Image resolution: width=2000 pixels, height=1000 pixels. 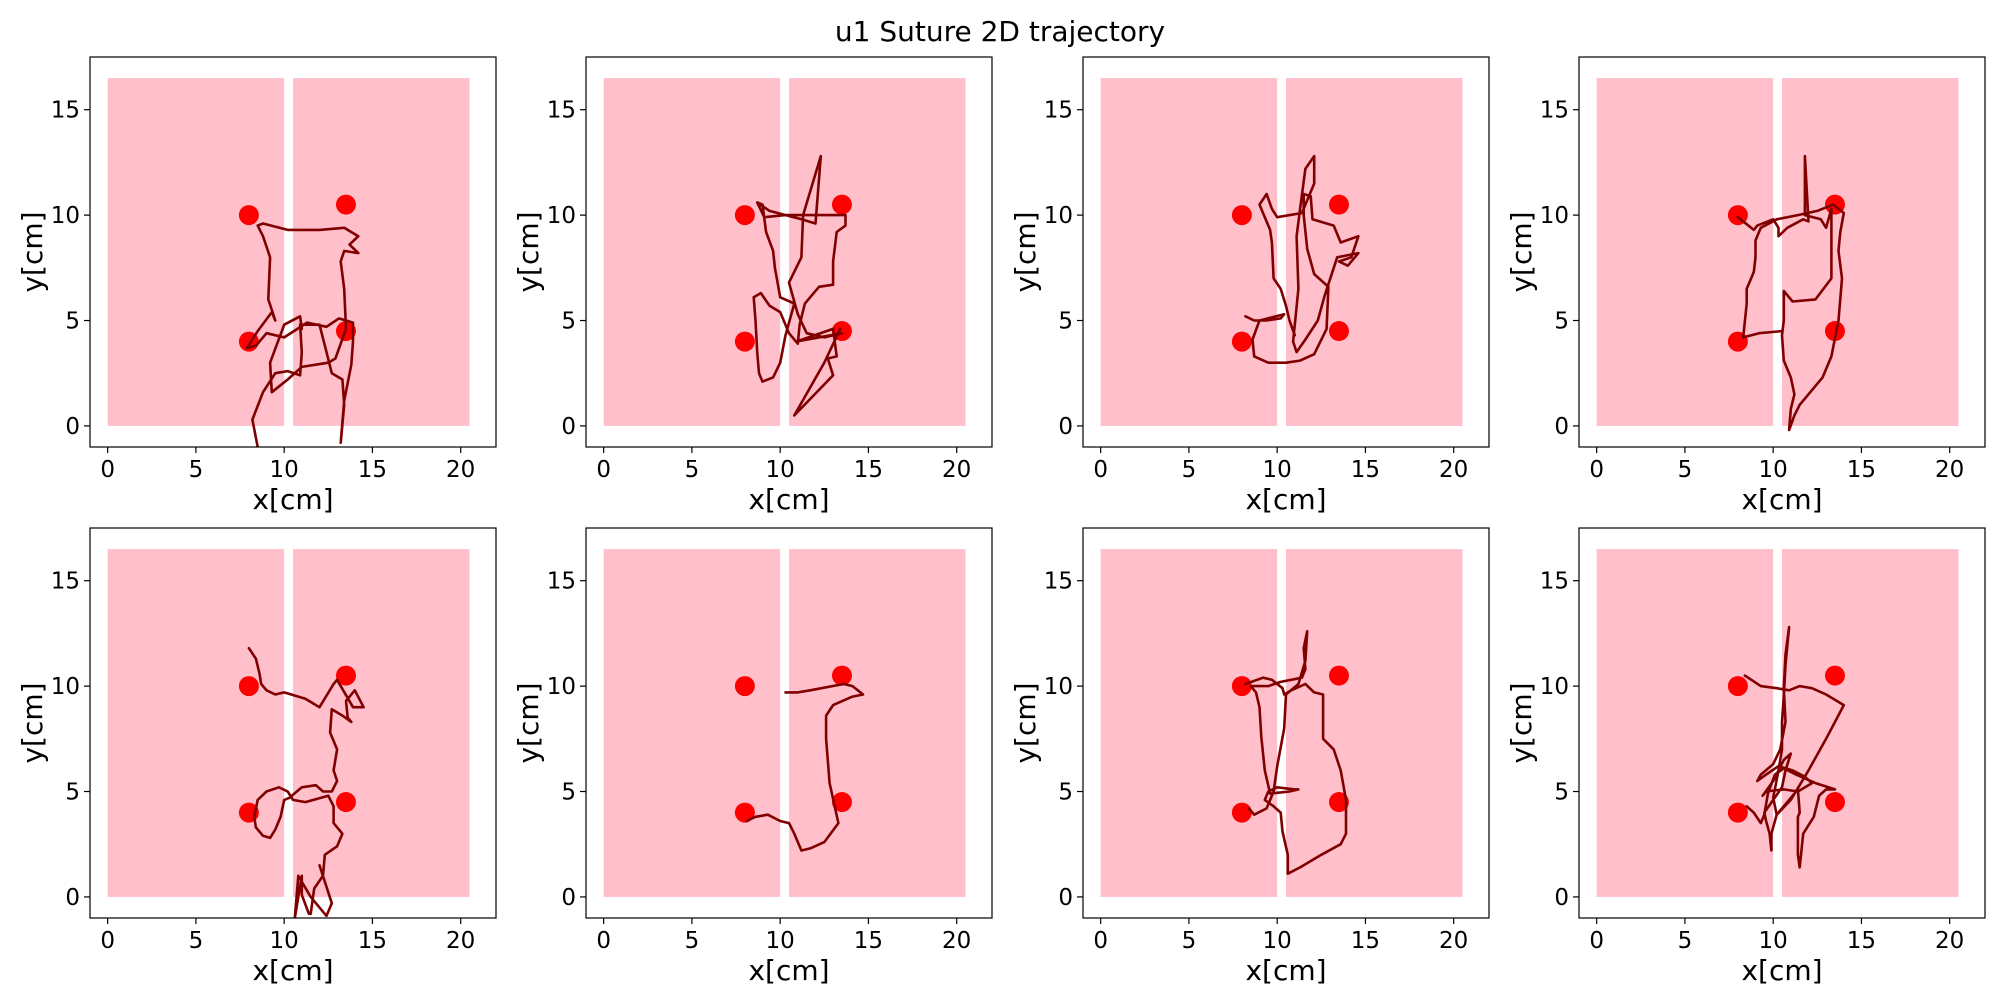 I want to click on subplot-3: 0 5 10 15 20 0 5 10 15 x[cm] y[cm], so click(x=1249, y=286).